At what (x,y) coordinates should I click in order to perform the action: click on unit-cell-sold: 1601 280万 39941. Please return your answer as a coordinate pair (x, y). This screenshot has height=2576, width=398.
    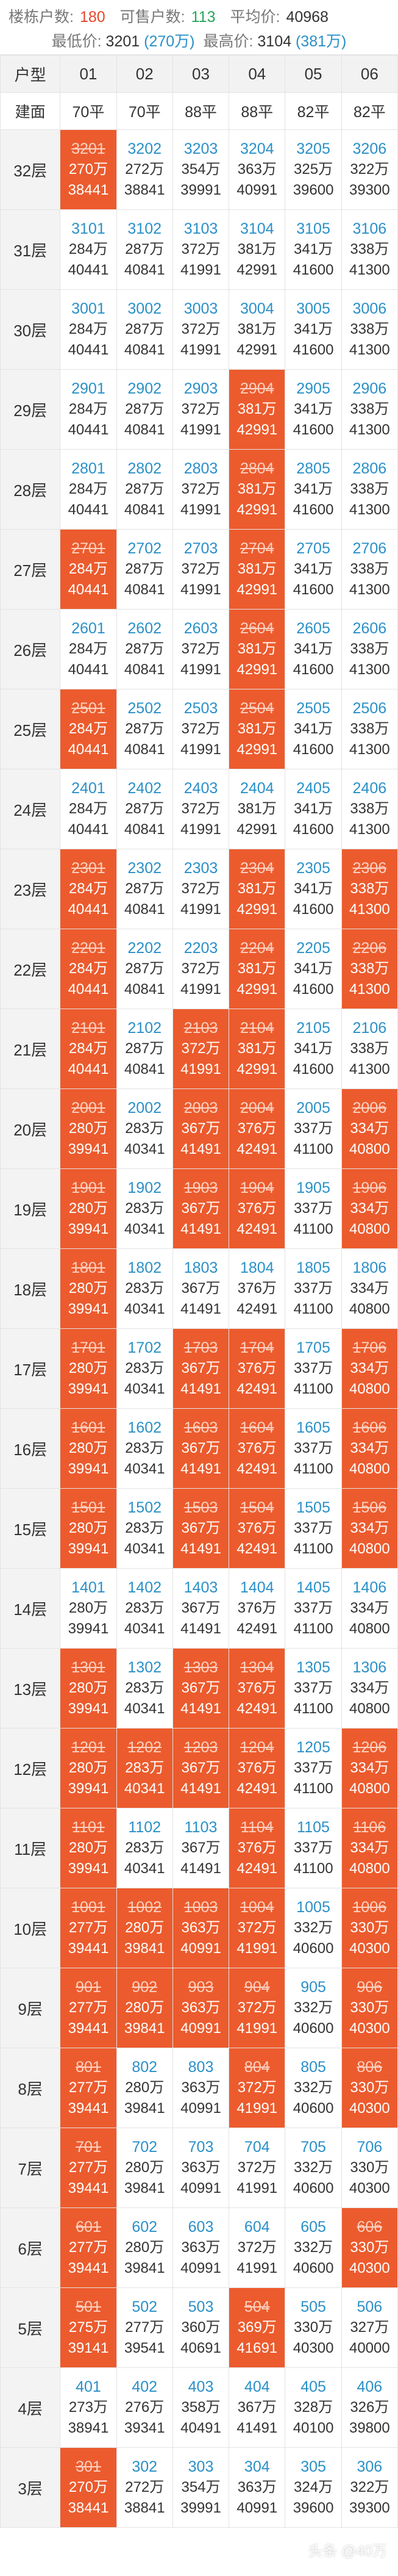
    Looking at the image, I should click on (88, 1448).